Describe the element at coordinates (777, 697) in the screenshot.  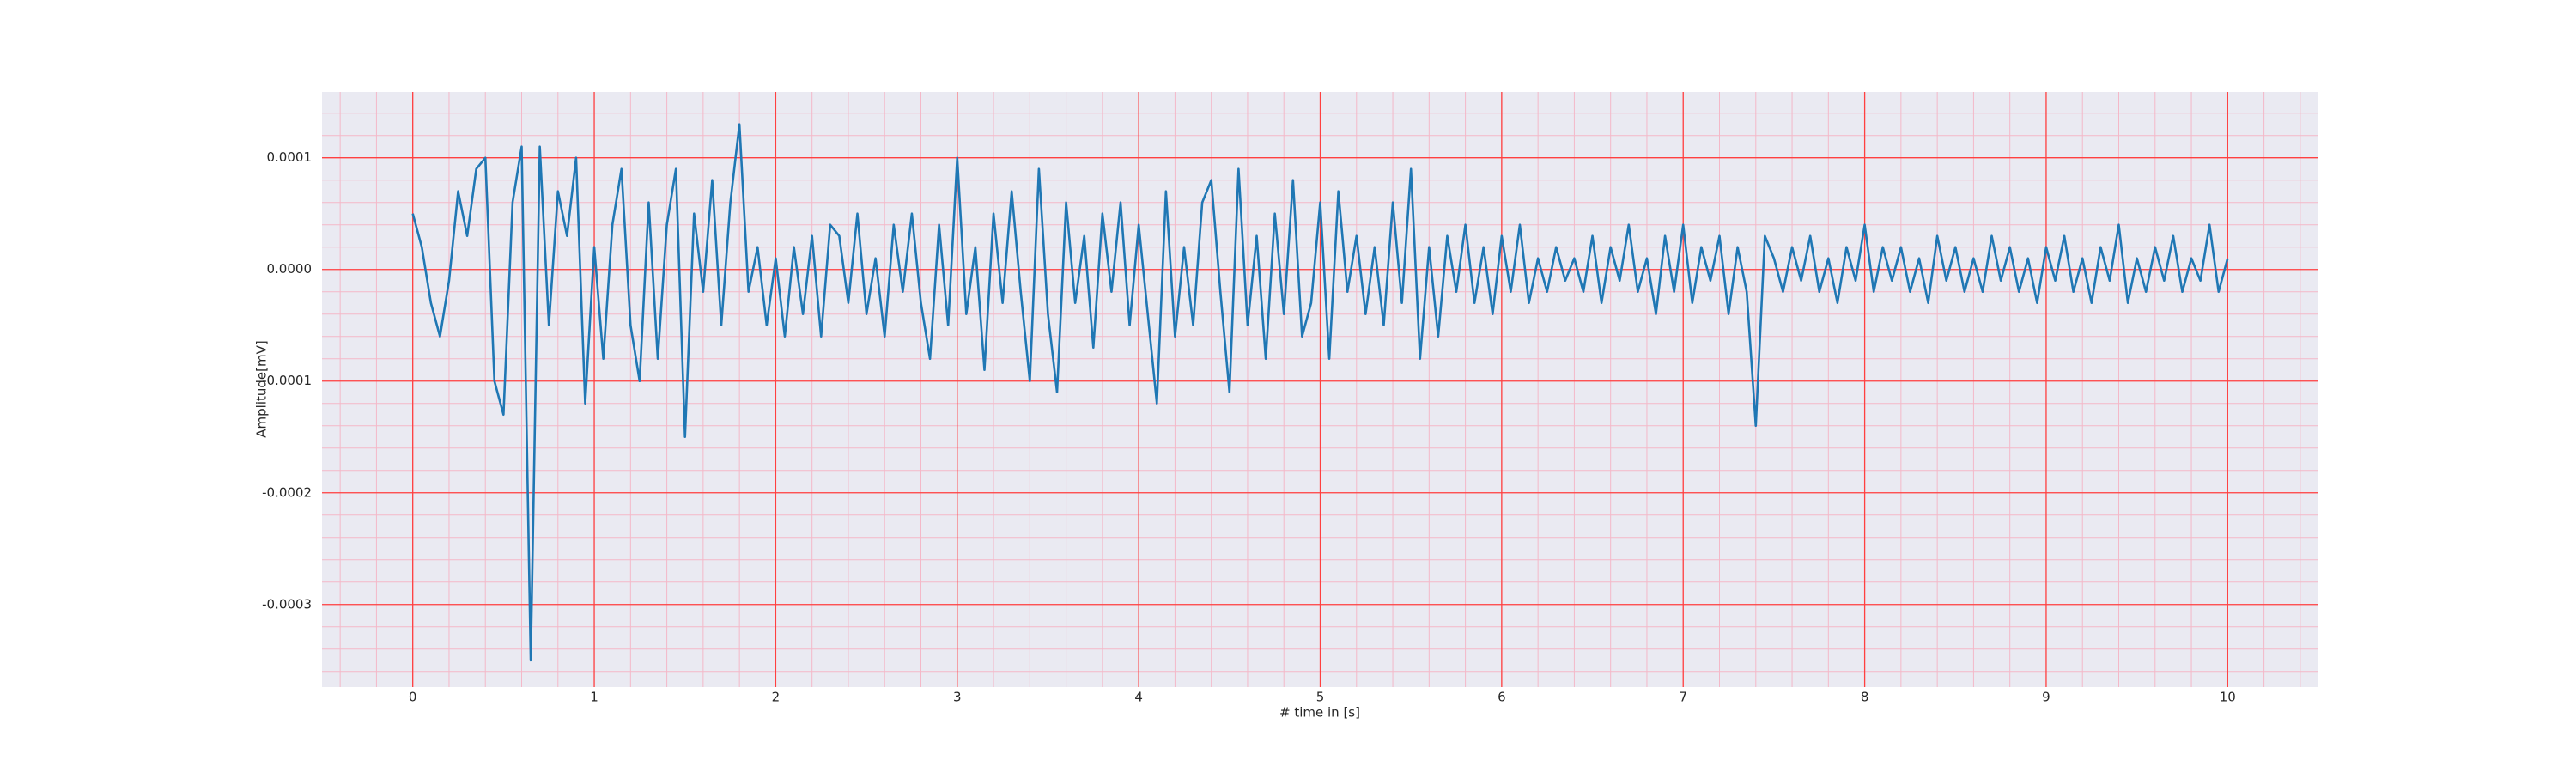
I see `x-tick-label: 2` at that location.